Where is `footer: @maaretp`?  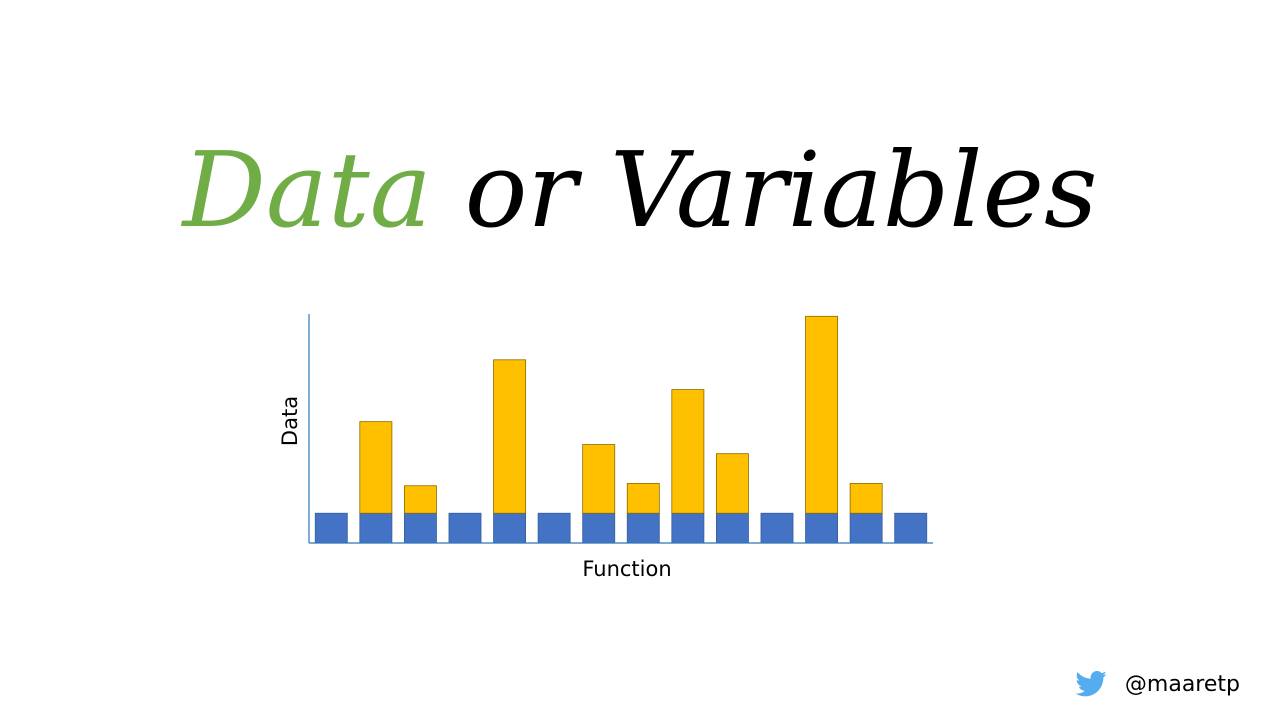
footer: @maaretp is located at coordinates (1157, 684).